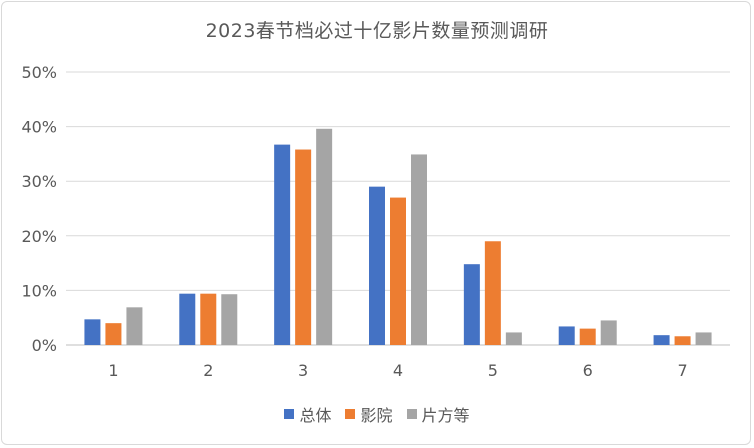 The width and height of the screenshot is (754, 448). I want to click on legend-item-series-0: 总体, so click(307, 414).